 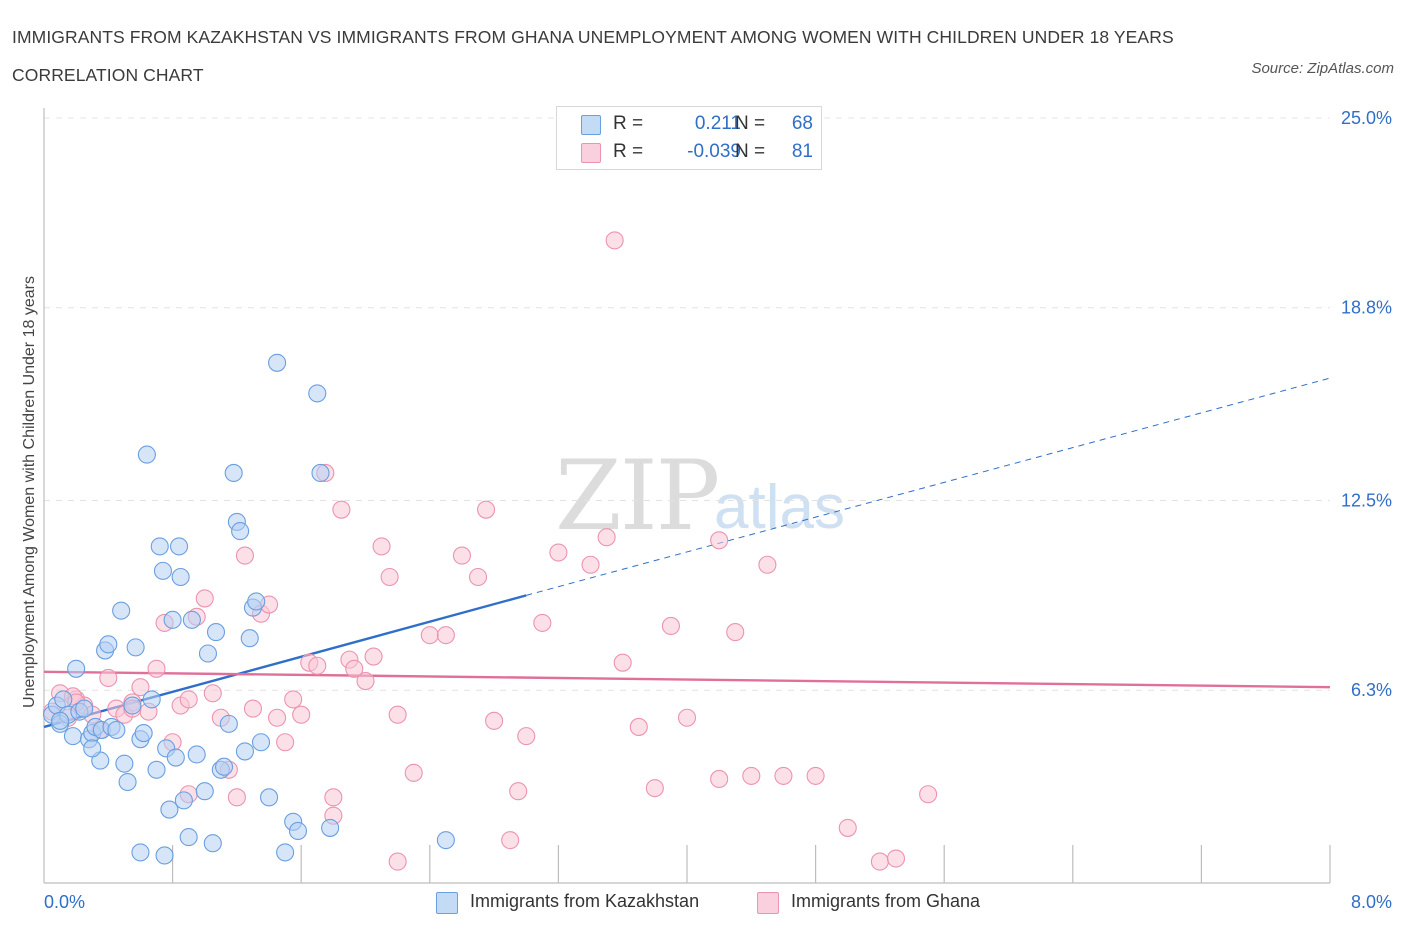 I want to click on y-tick-label: 6.3%, so click(x=1371, y=690).